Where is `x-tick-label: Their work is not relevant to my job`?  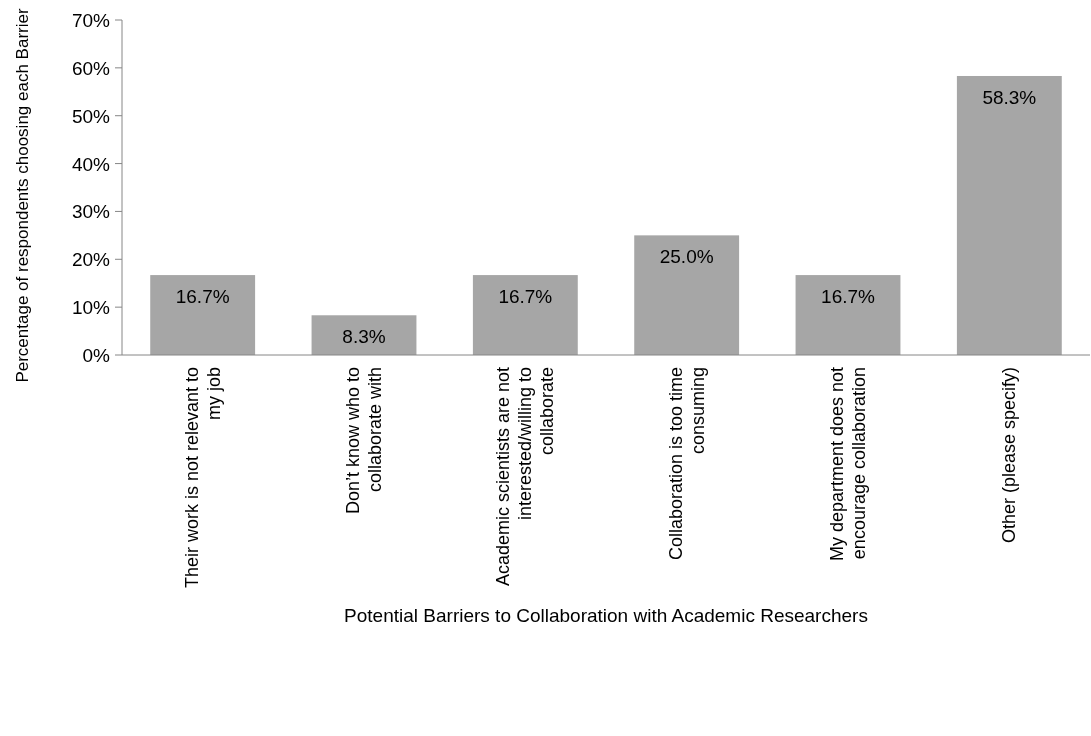
x-tick-label: Their work is not relevant to my job is located at coordinates (202, 478).